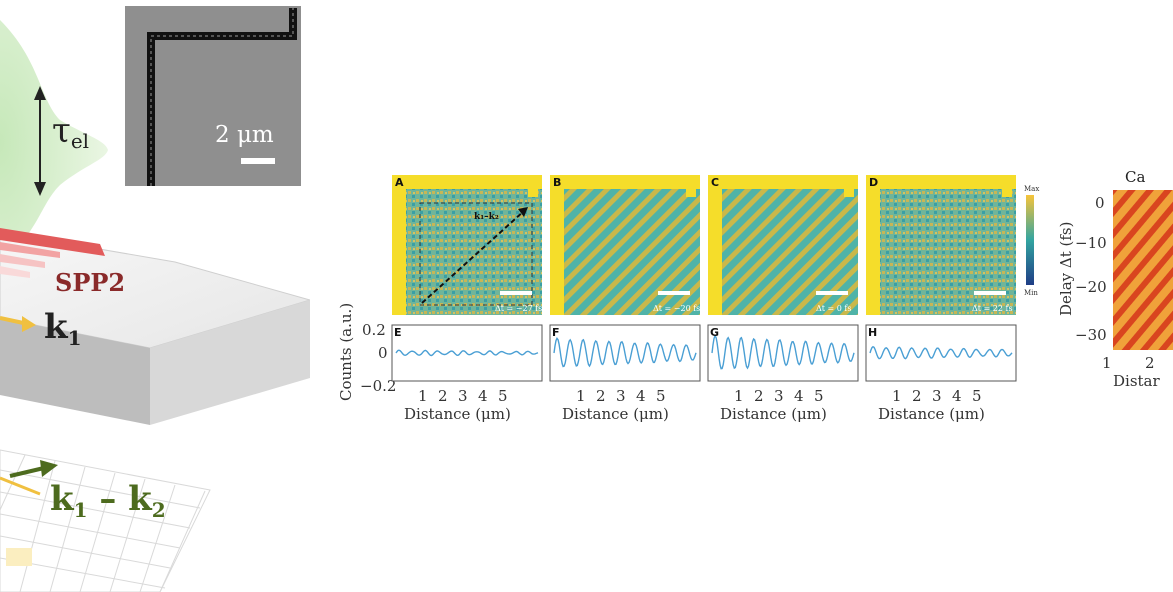 This screenshot has width=1173, height=592. What do you see at coordinates (1091, 335) in the screenshot?
I see `right-y-tick-3: −30` at bounding box center [1091, 335].